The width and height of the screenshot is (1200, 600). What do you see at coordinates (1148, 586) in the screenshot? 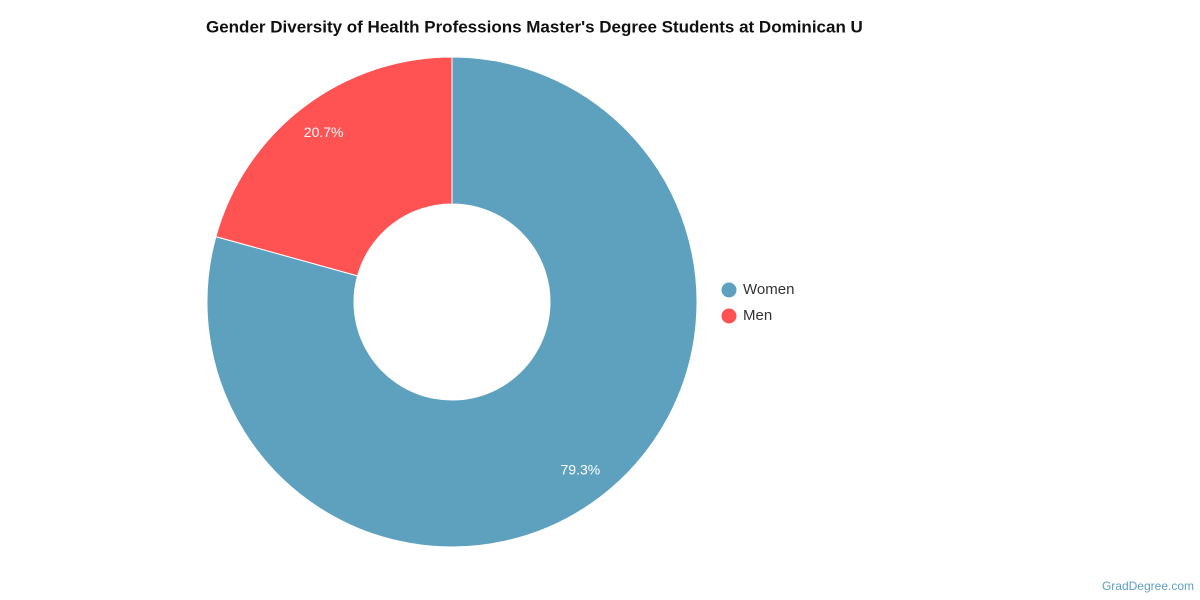
I see `source: GradDegree.com` at bounding box center [1148, 586].